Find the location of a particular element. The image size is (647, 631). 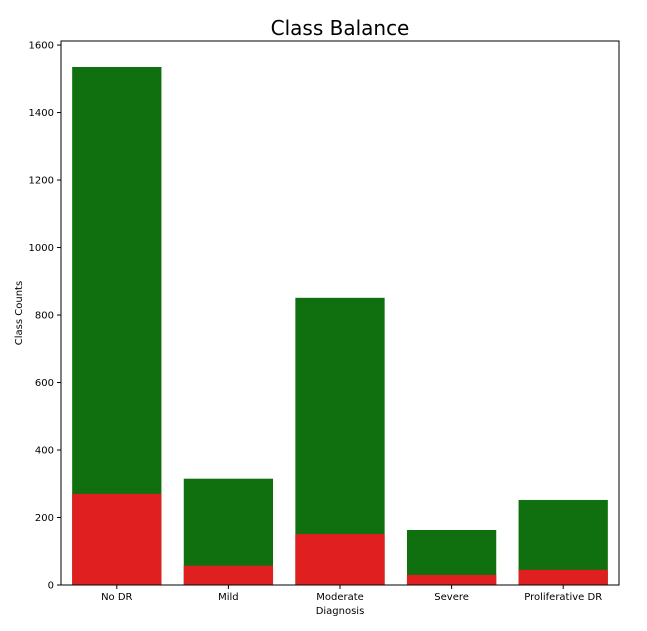

chart-title: Class Balance is located at coordinates (340, 28).